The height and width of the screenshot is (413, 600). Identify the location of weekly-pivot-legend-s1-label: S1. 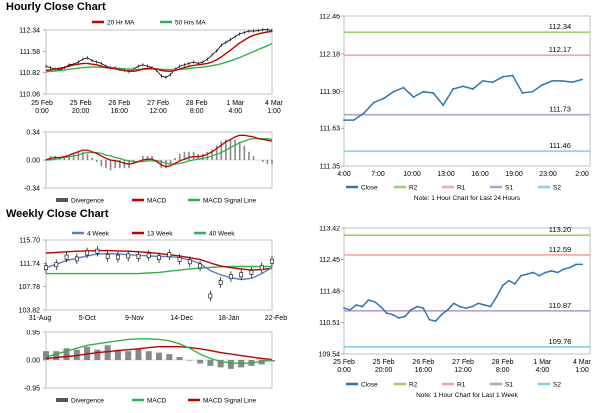
(509, 385).